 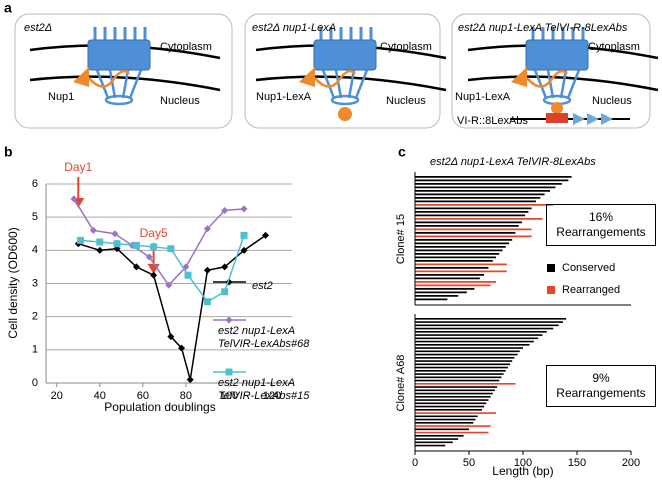 What do you see at coordinates (159, 407) in the screenshot?
I see `x-axis-label: Population doublings` at bounding box center [159, 407].